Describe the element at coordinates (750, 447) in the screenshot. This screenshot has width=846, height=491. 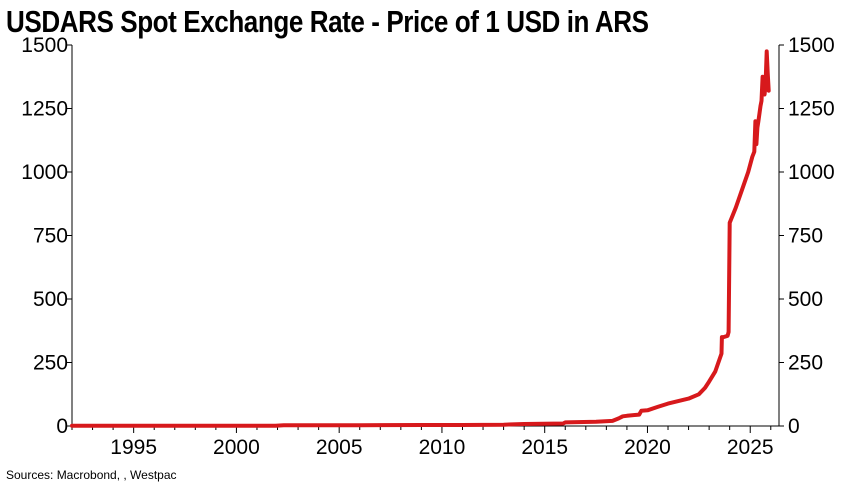
I see `x-tick-label-2025: 2025` at that location.